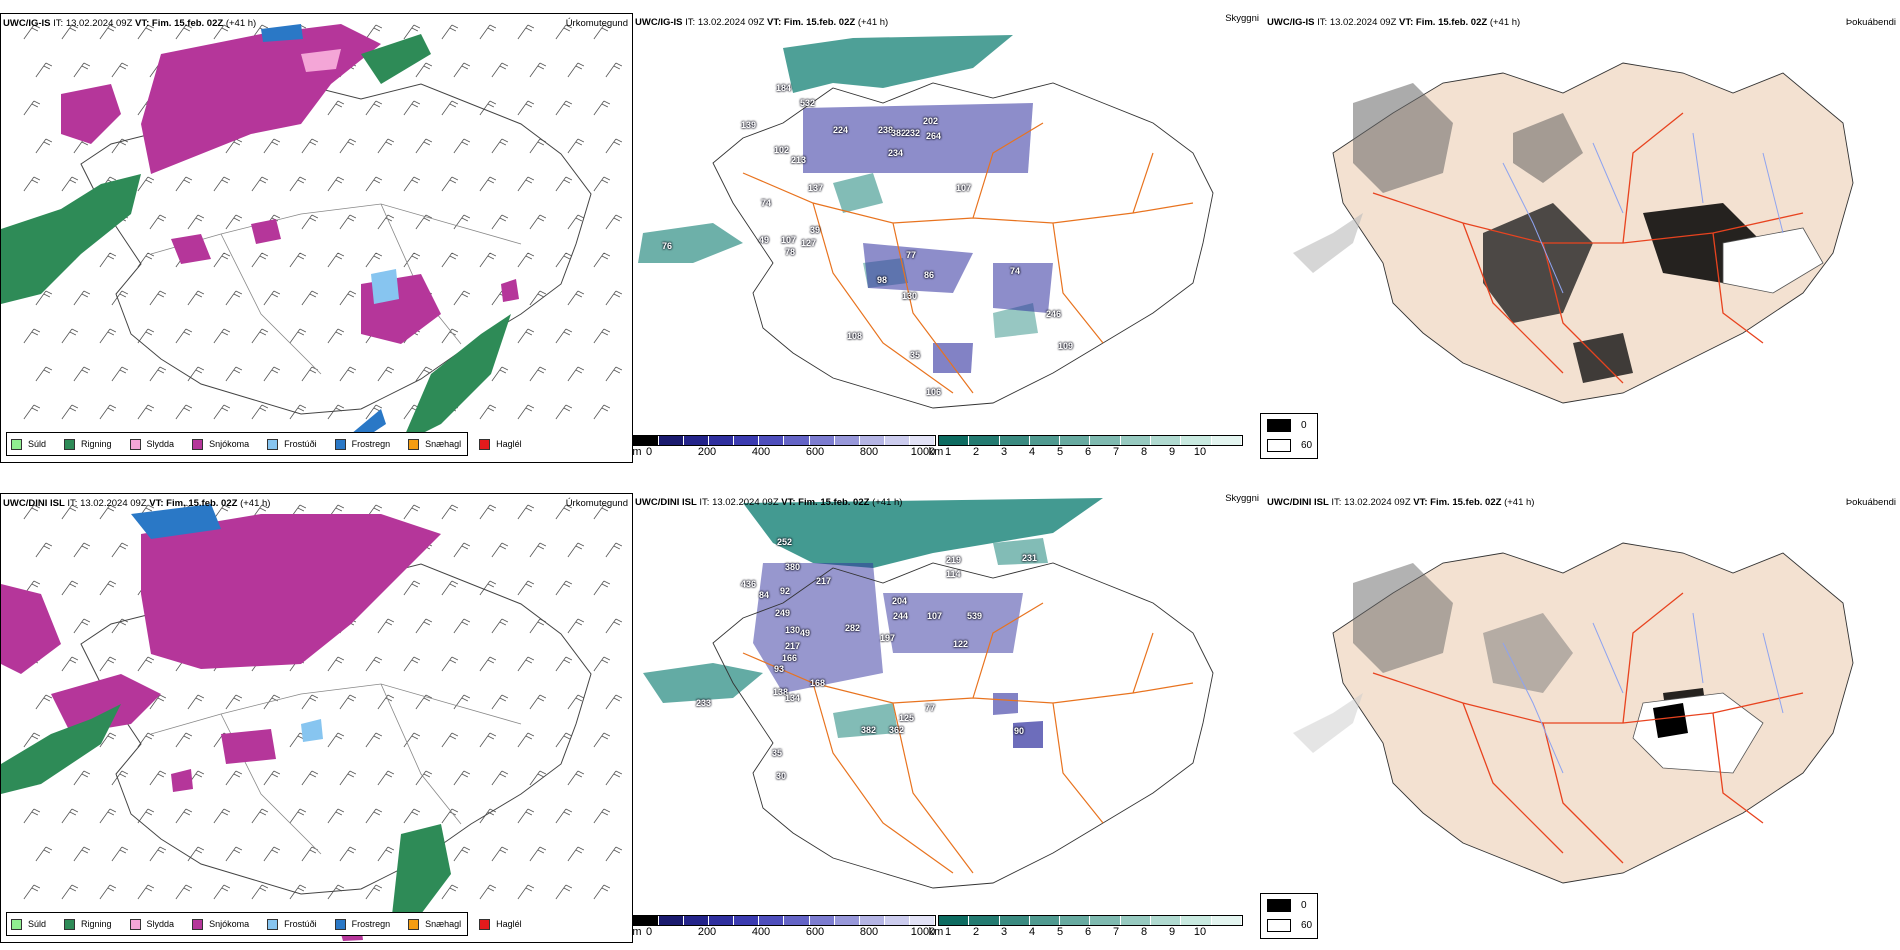 The height and width of the screenshot is (950, 1900). What do you see at coordinates (88, 444) in the screenshot?
I see `legend-item-rigning: Rigning` at bounding box center [88, 444].